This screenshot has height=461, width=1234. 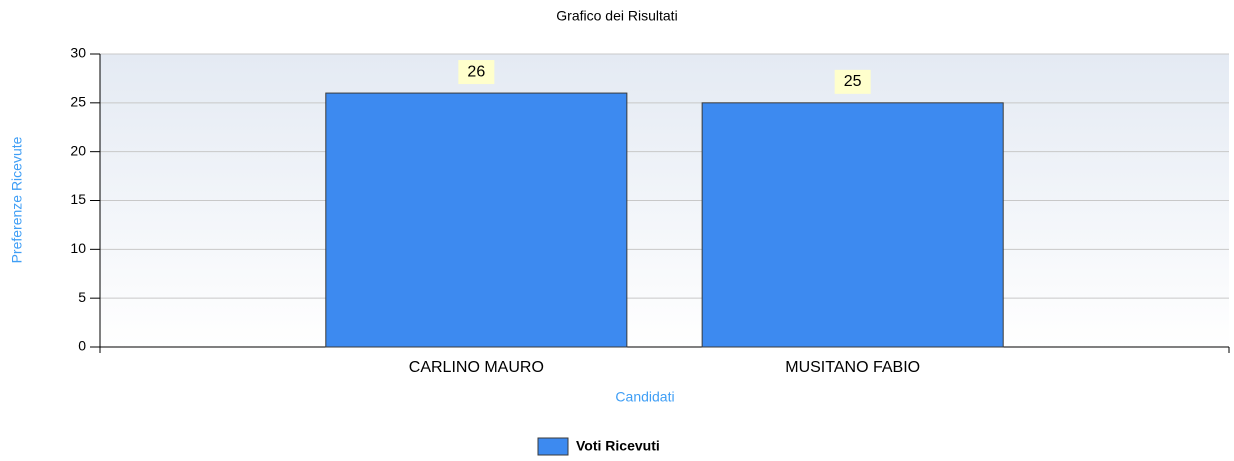 I want to click on y-tick-label: 25, so click(x=78, y=102).